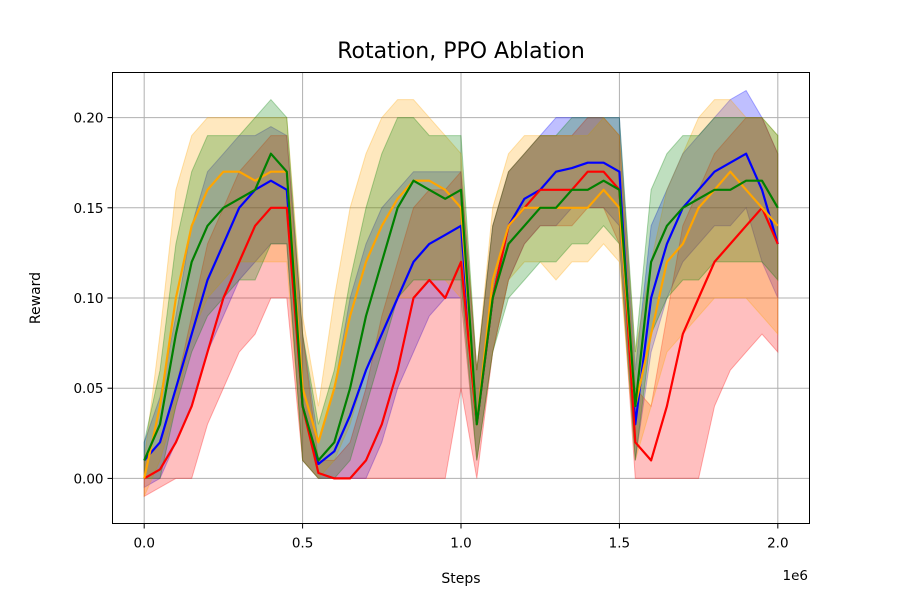  I want to click on y-tick-label: 0.00, so click(88, 479).